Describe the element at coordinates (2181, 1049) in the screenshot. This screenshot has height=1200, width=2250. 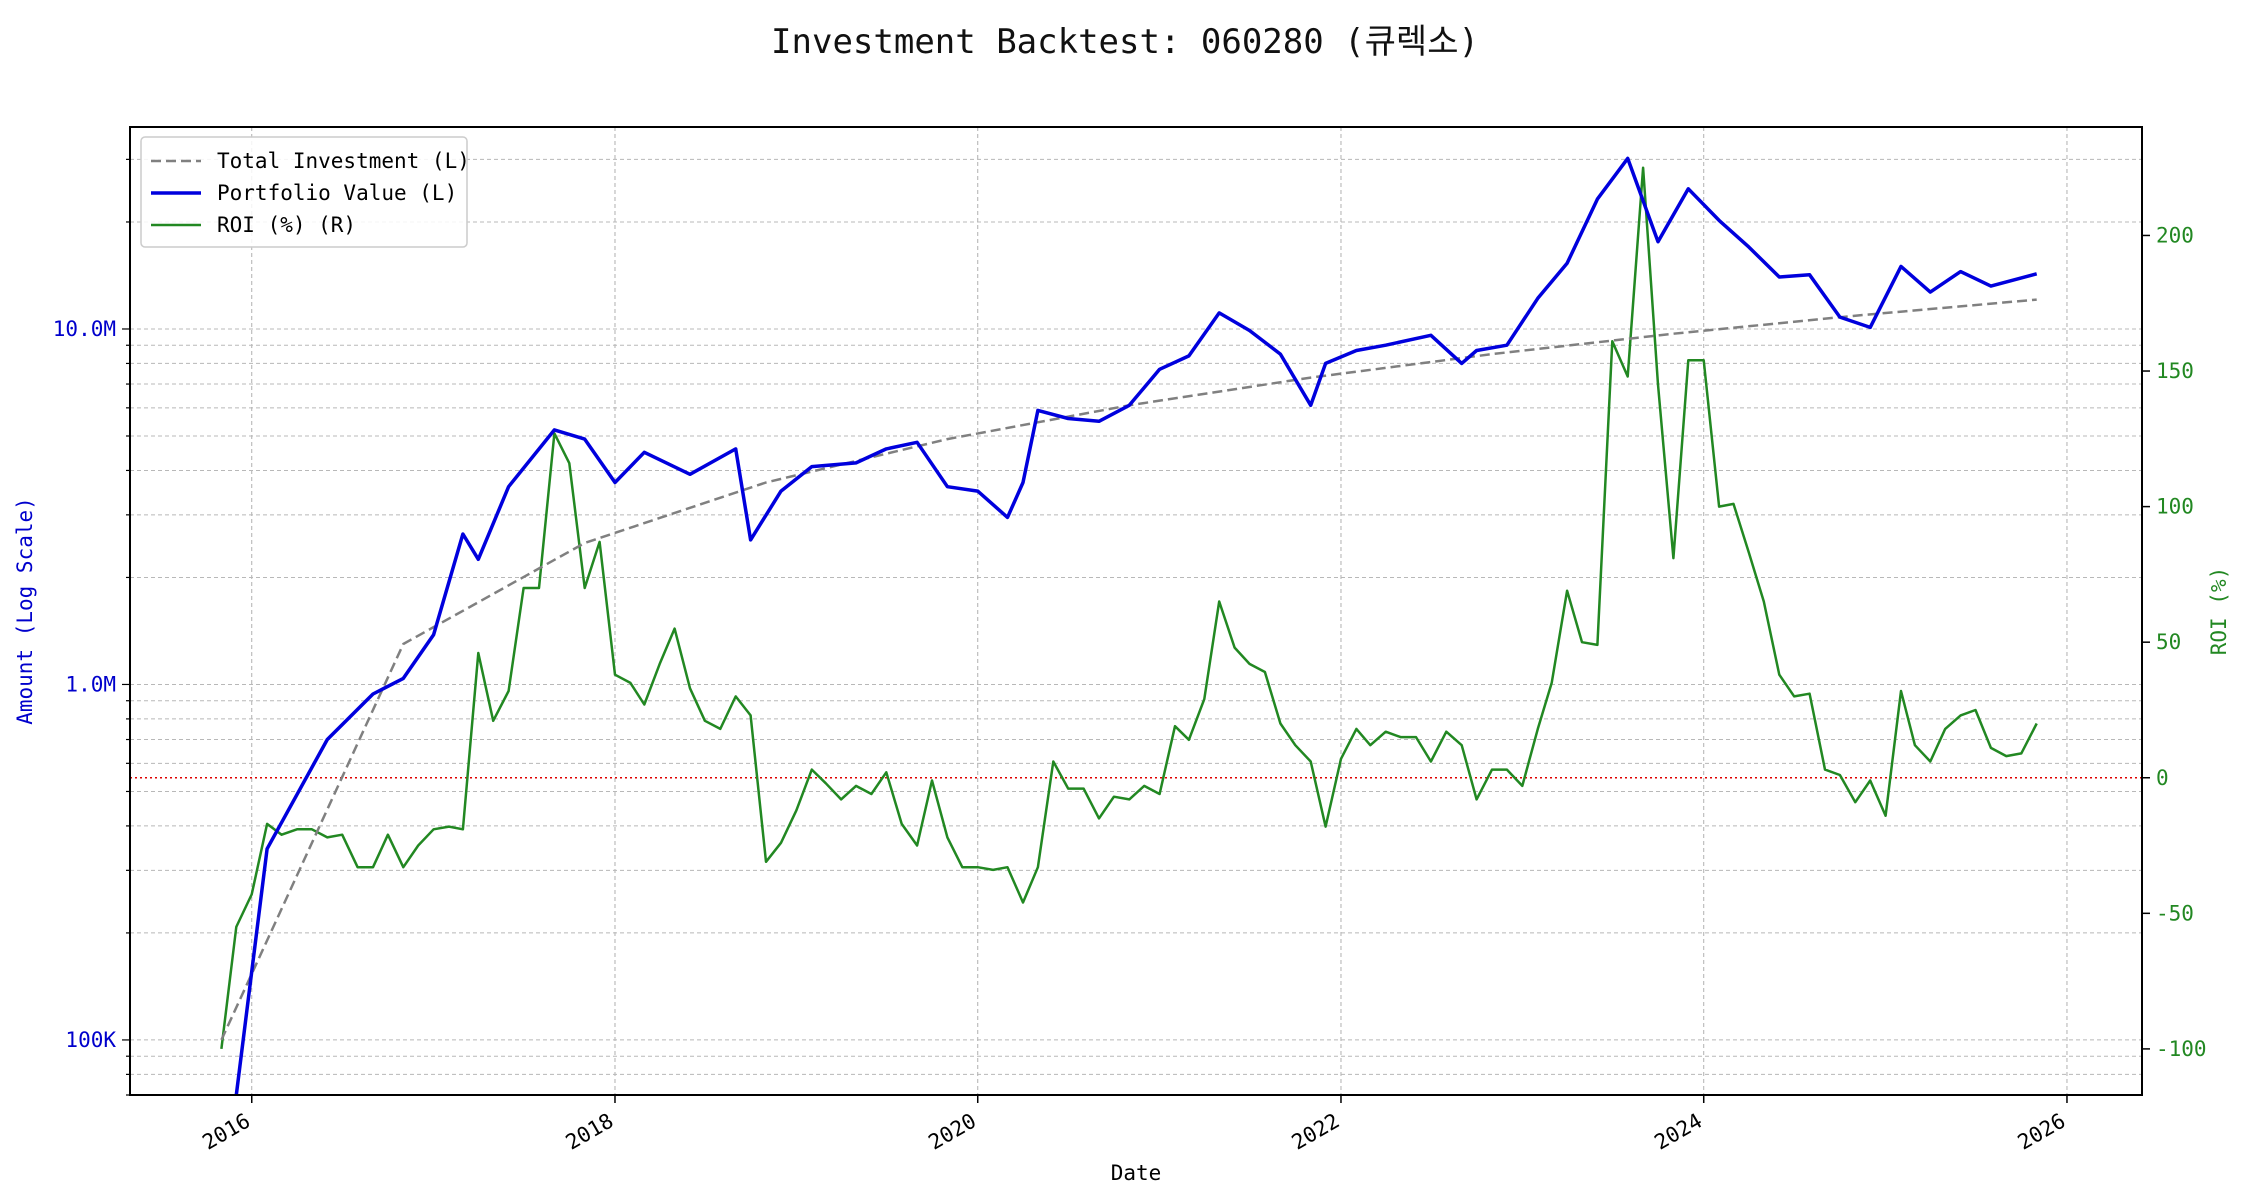
I see `y-right-tick-label: -100` at that location.